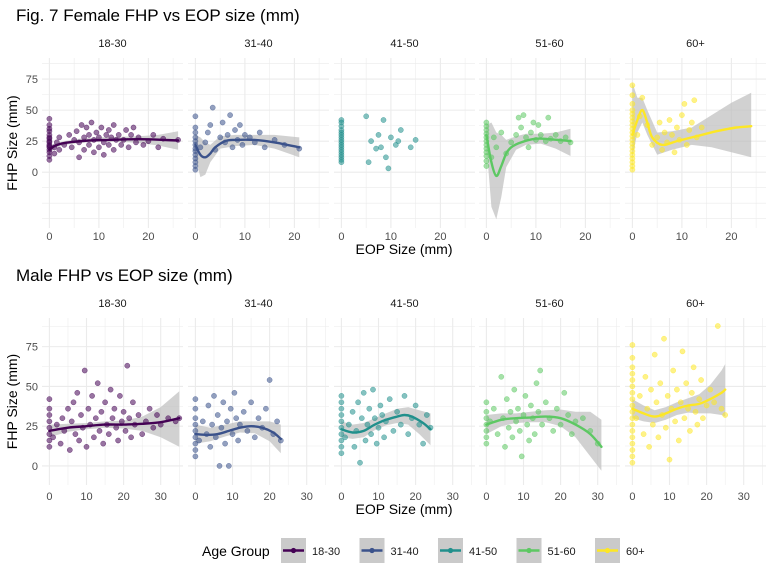 The image size is (768, 581). I want to click on legend-label: 51-60, so click(562, 552).